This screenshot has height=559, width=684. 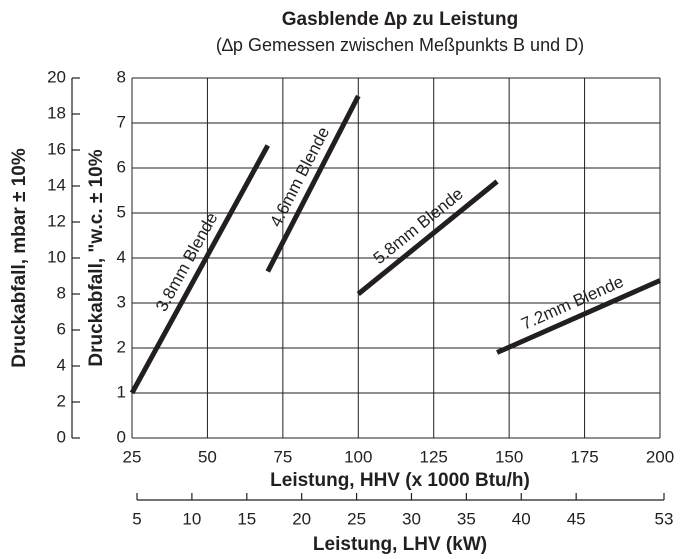 I want to click on x2-tick-label: 20, so click(x=301, y=518).